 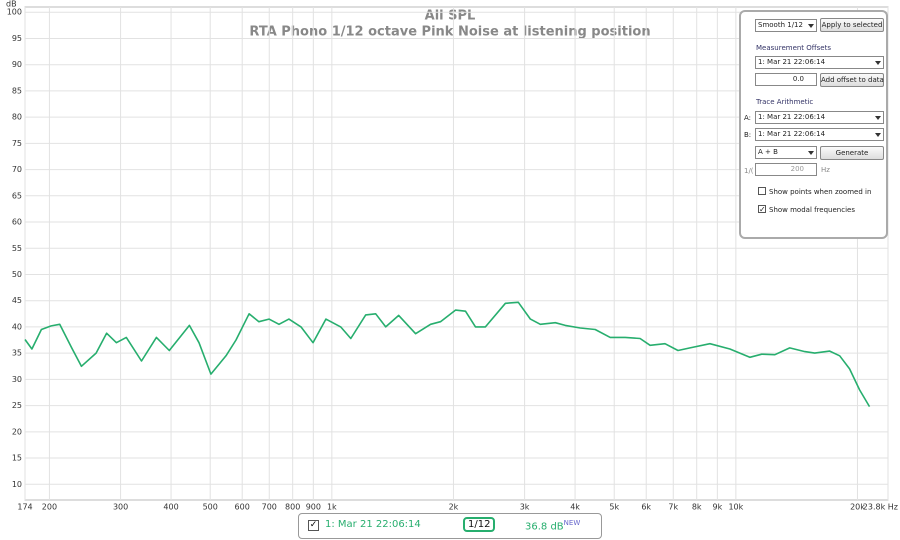 What do you see at coordinates (17, 431) in the screenshot?
I see `y-tick-label: 20` at bounding box center [17, 431].